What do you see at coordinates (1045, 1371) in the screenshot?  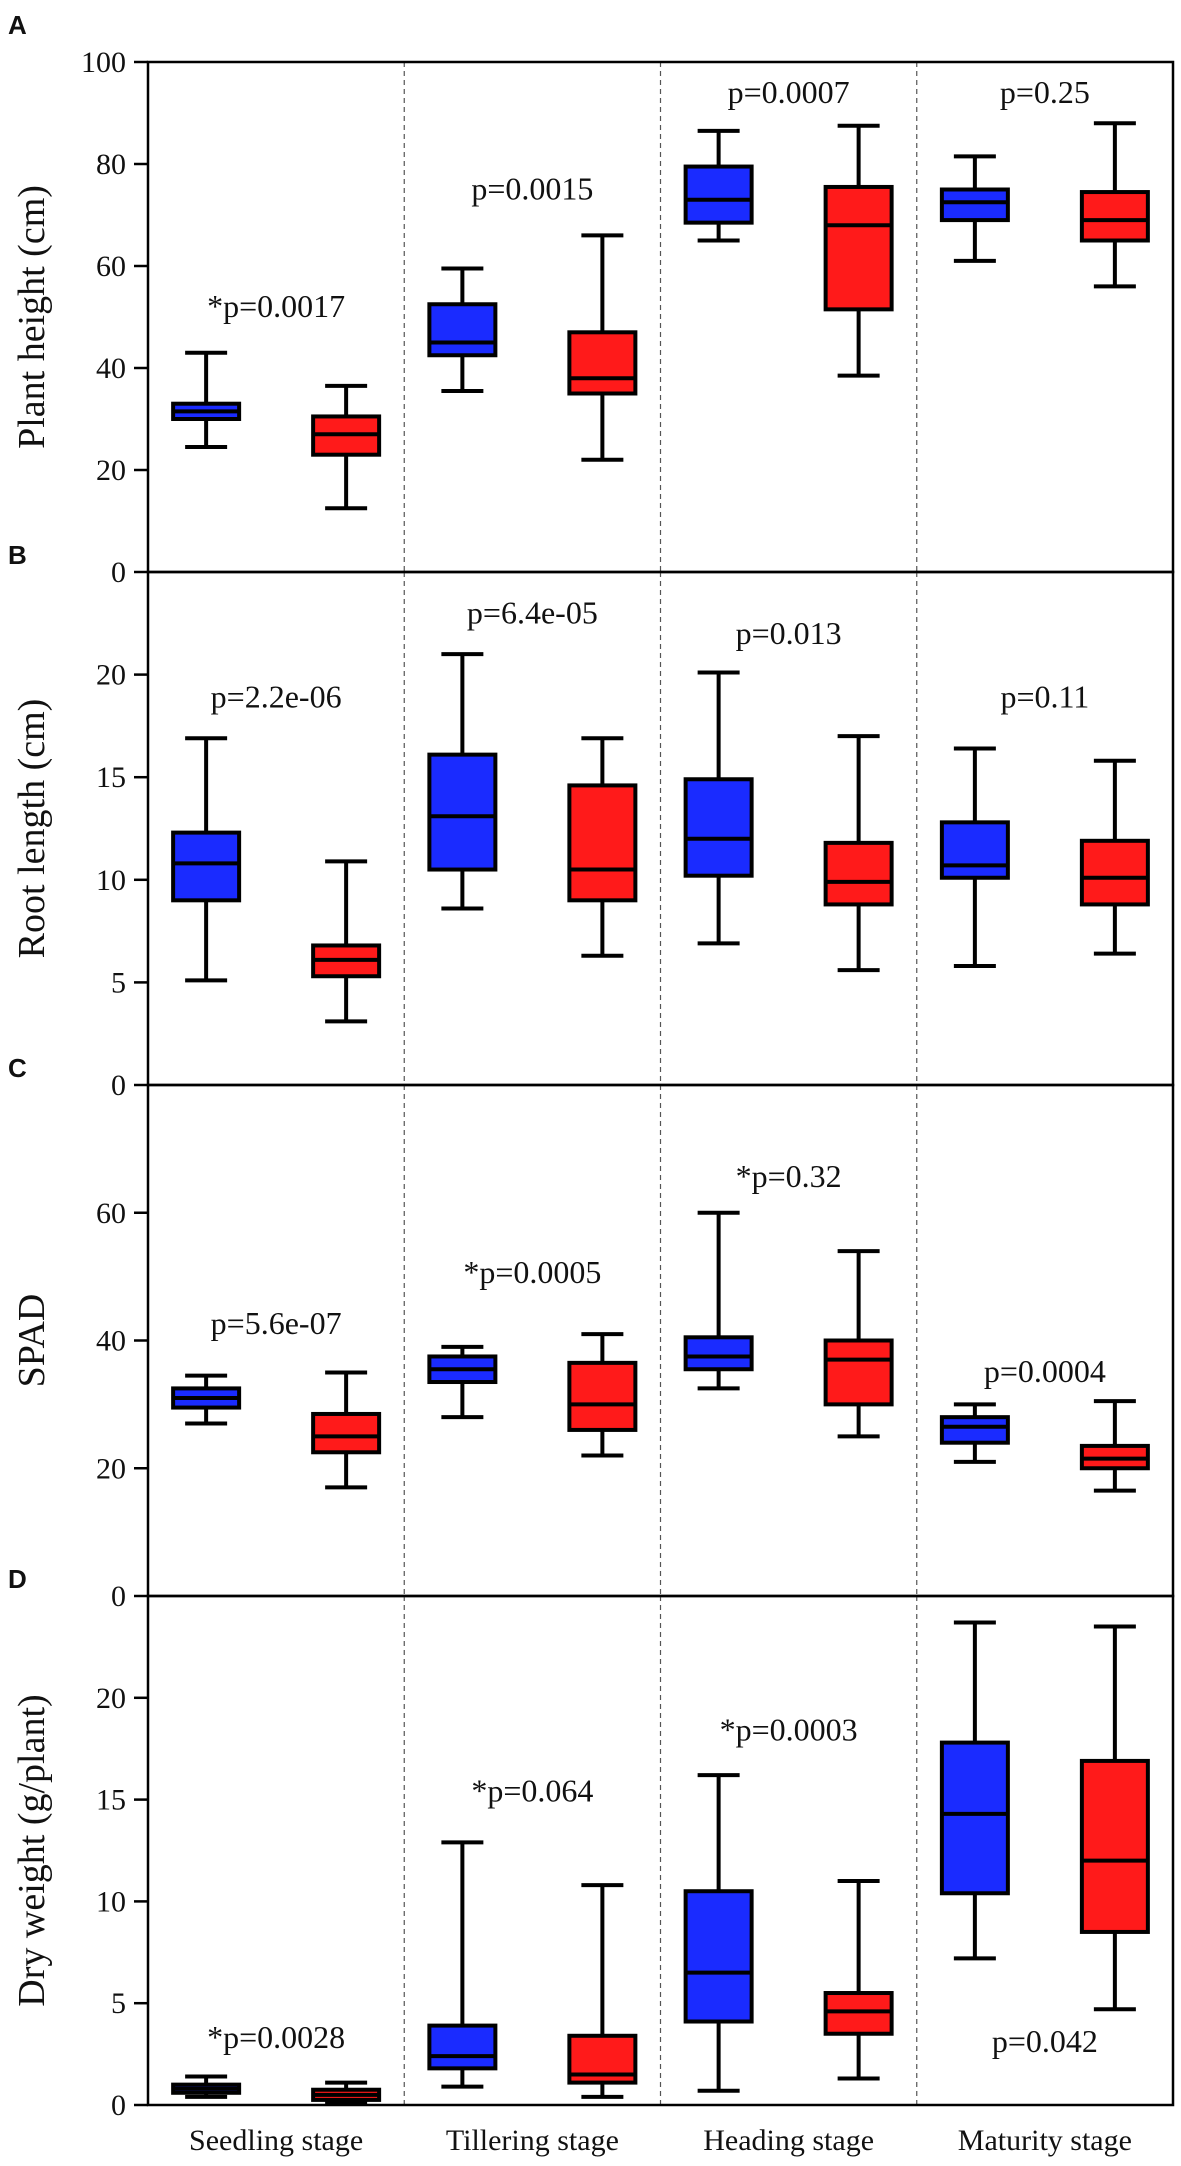 I see `p-value-label: p=0.0004` at bounding box center [1045, 1371].